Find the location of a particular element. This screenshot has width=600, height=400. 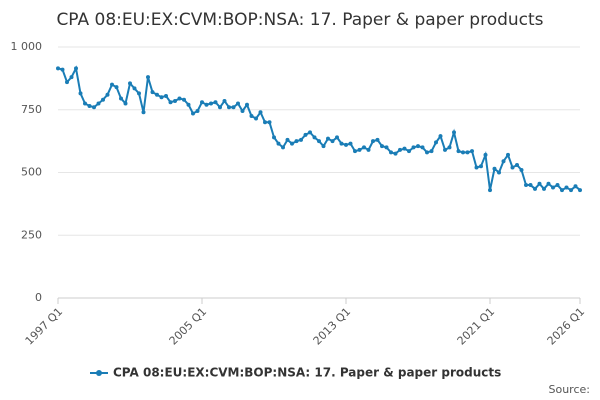

y-tick-label: 750 is located at coordinates (31, 109).